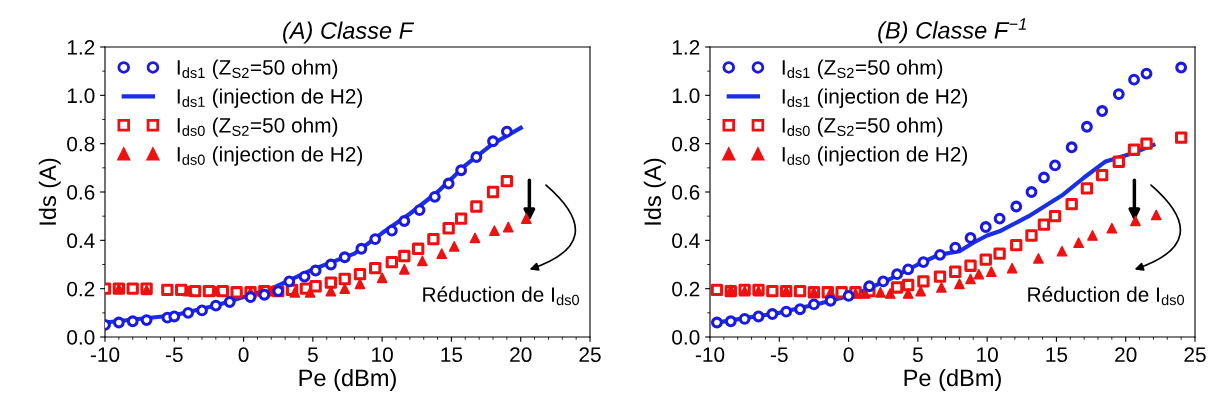 This screenshot has width=1215, height=411. Describe the element at coordinates (952, 31) in the screenshot. I see `chart-title: (B) Classe F$^{−1}$` at that location.